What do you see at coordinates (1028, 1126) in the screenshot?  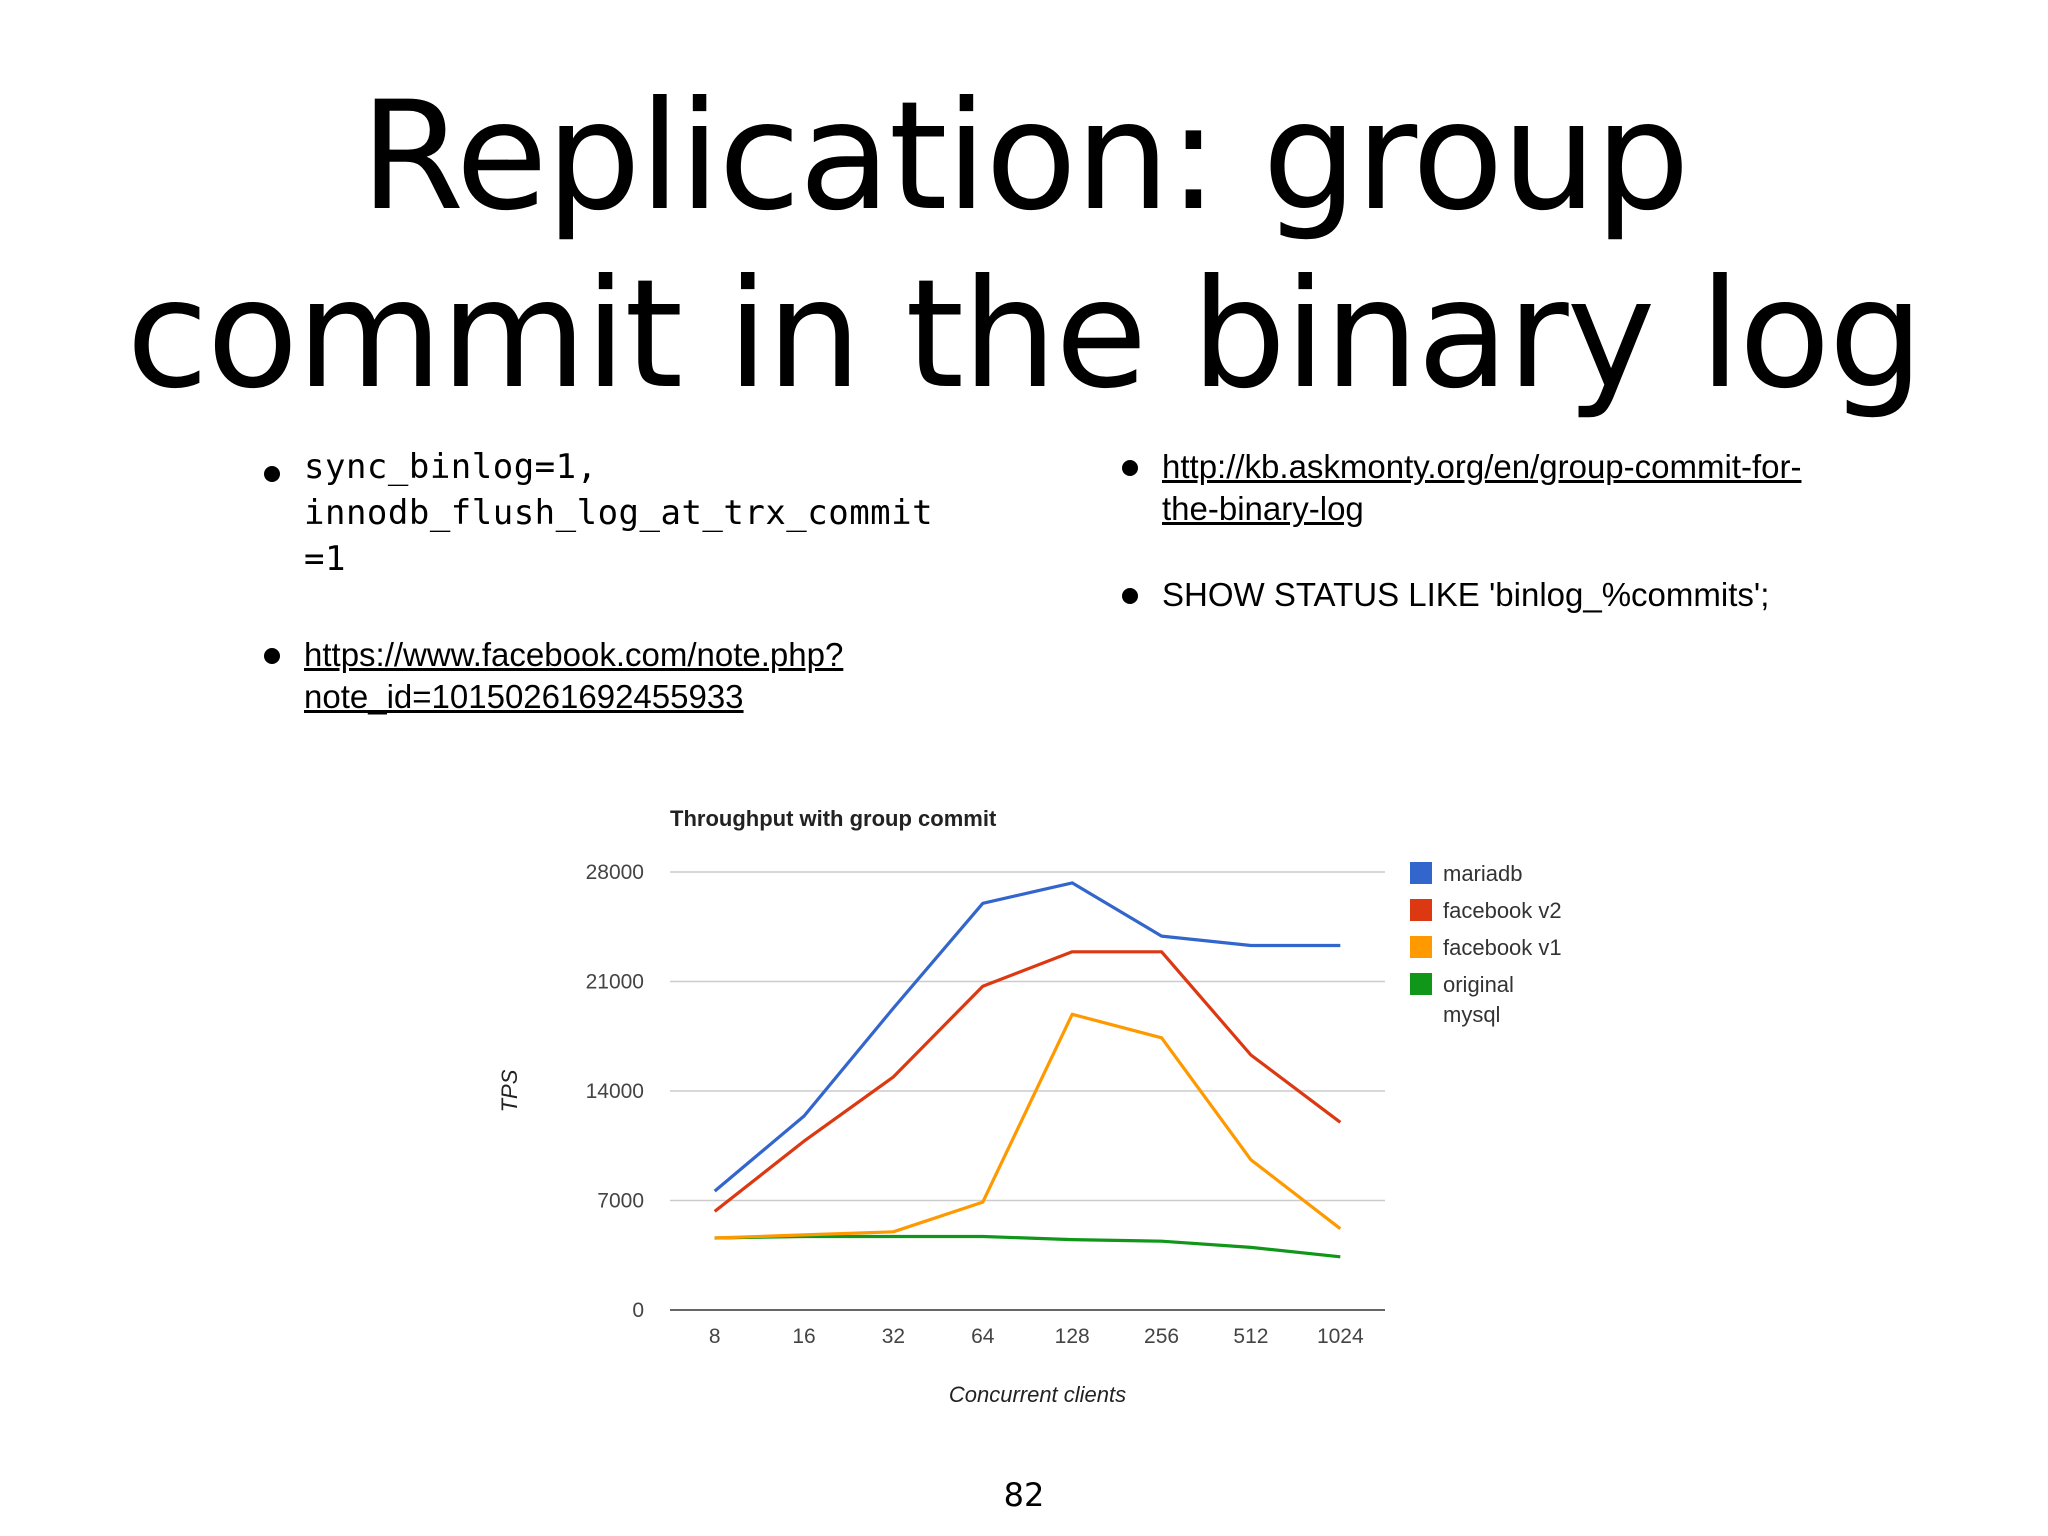 I see `series-line-facebook-v1` at bounding box center [1028, 1126].